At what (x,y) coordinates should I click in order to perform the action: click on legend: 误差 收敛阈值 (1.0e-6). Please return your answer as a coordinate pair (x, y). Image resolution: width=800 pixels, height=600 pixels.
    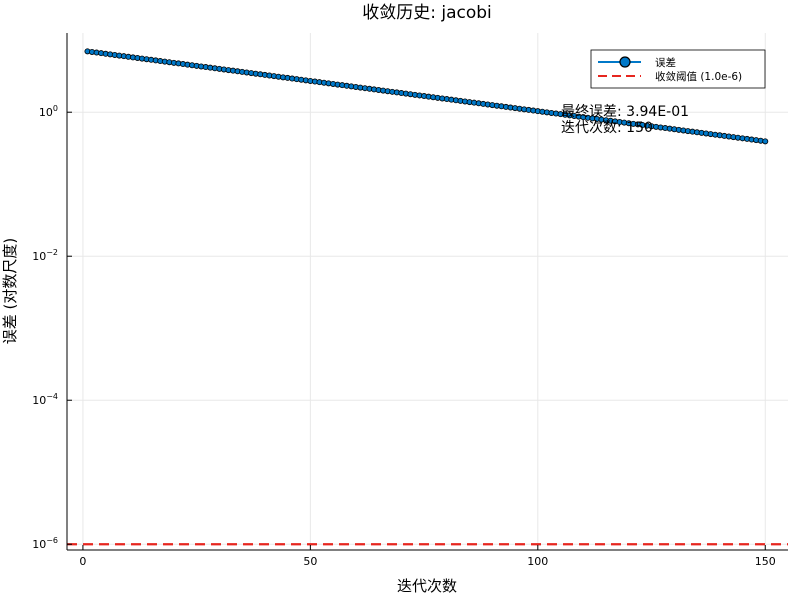
    Looking at the image, I should click on (678, 69).